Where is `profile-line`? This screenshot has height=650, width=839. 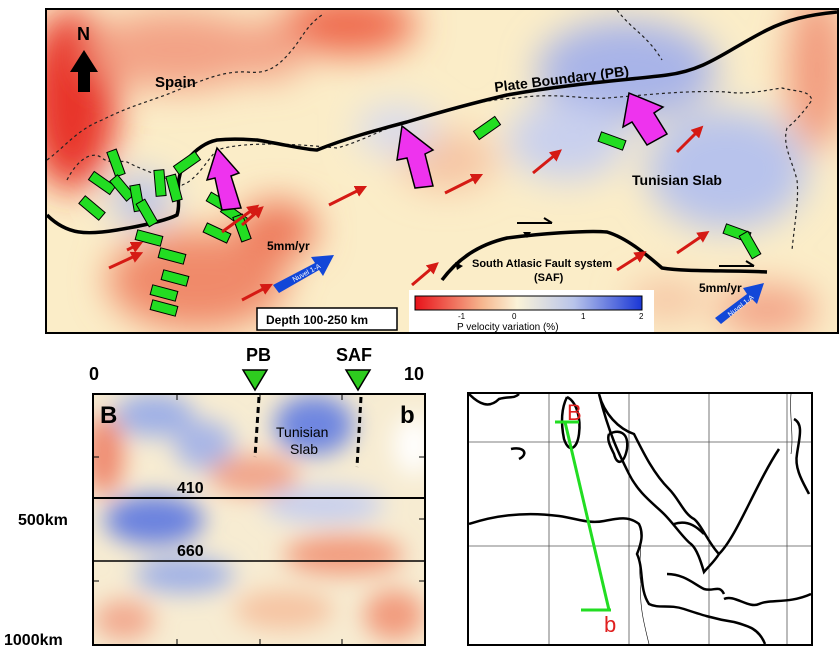
profile-line is located at coordinates (587, 516).